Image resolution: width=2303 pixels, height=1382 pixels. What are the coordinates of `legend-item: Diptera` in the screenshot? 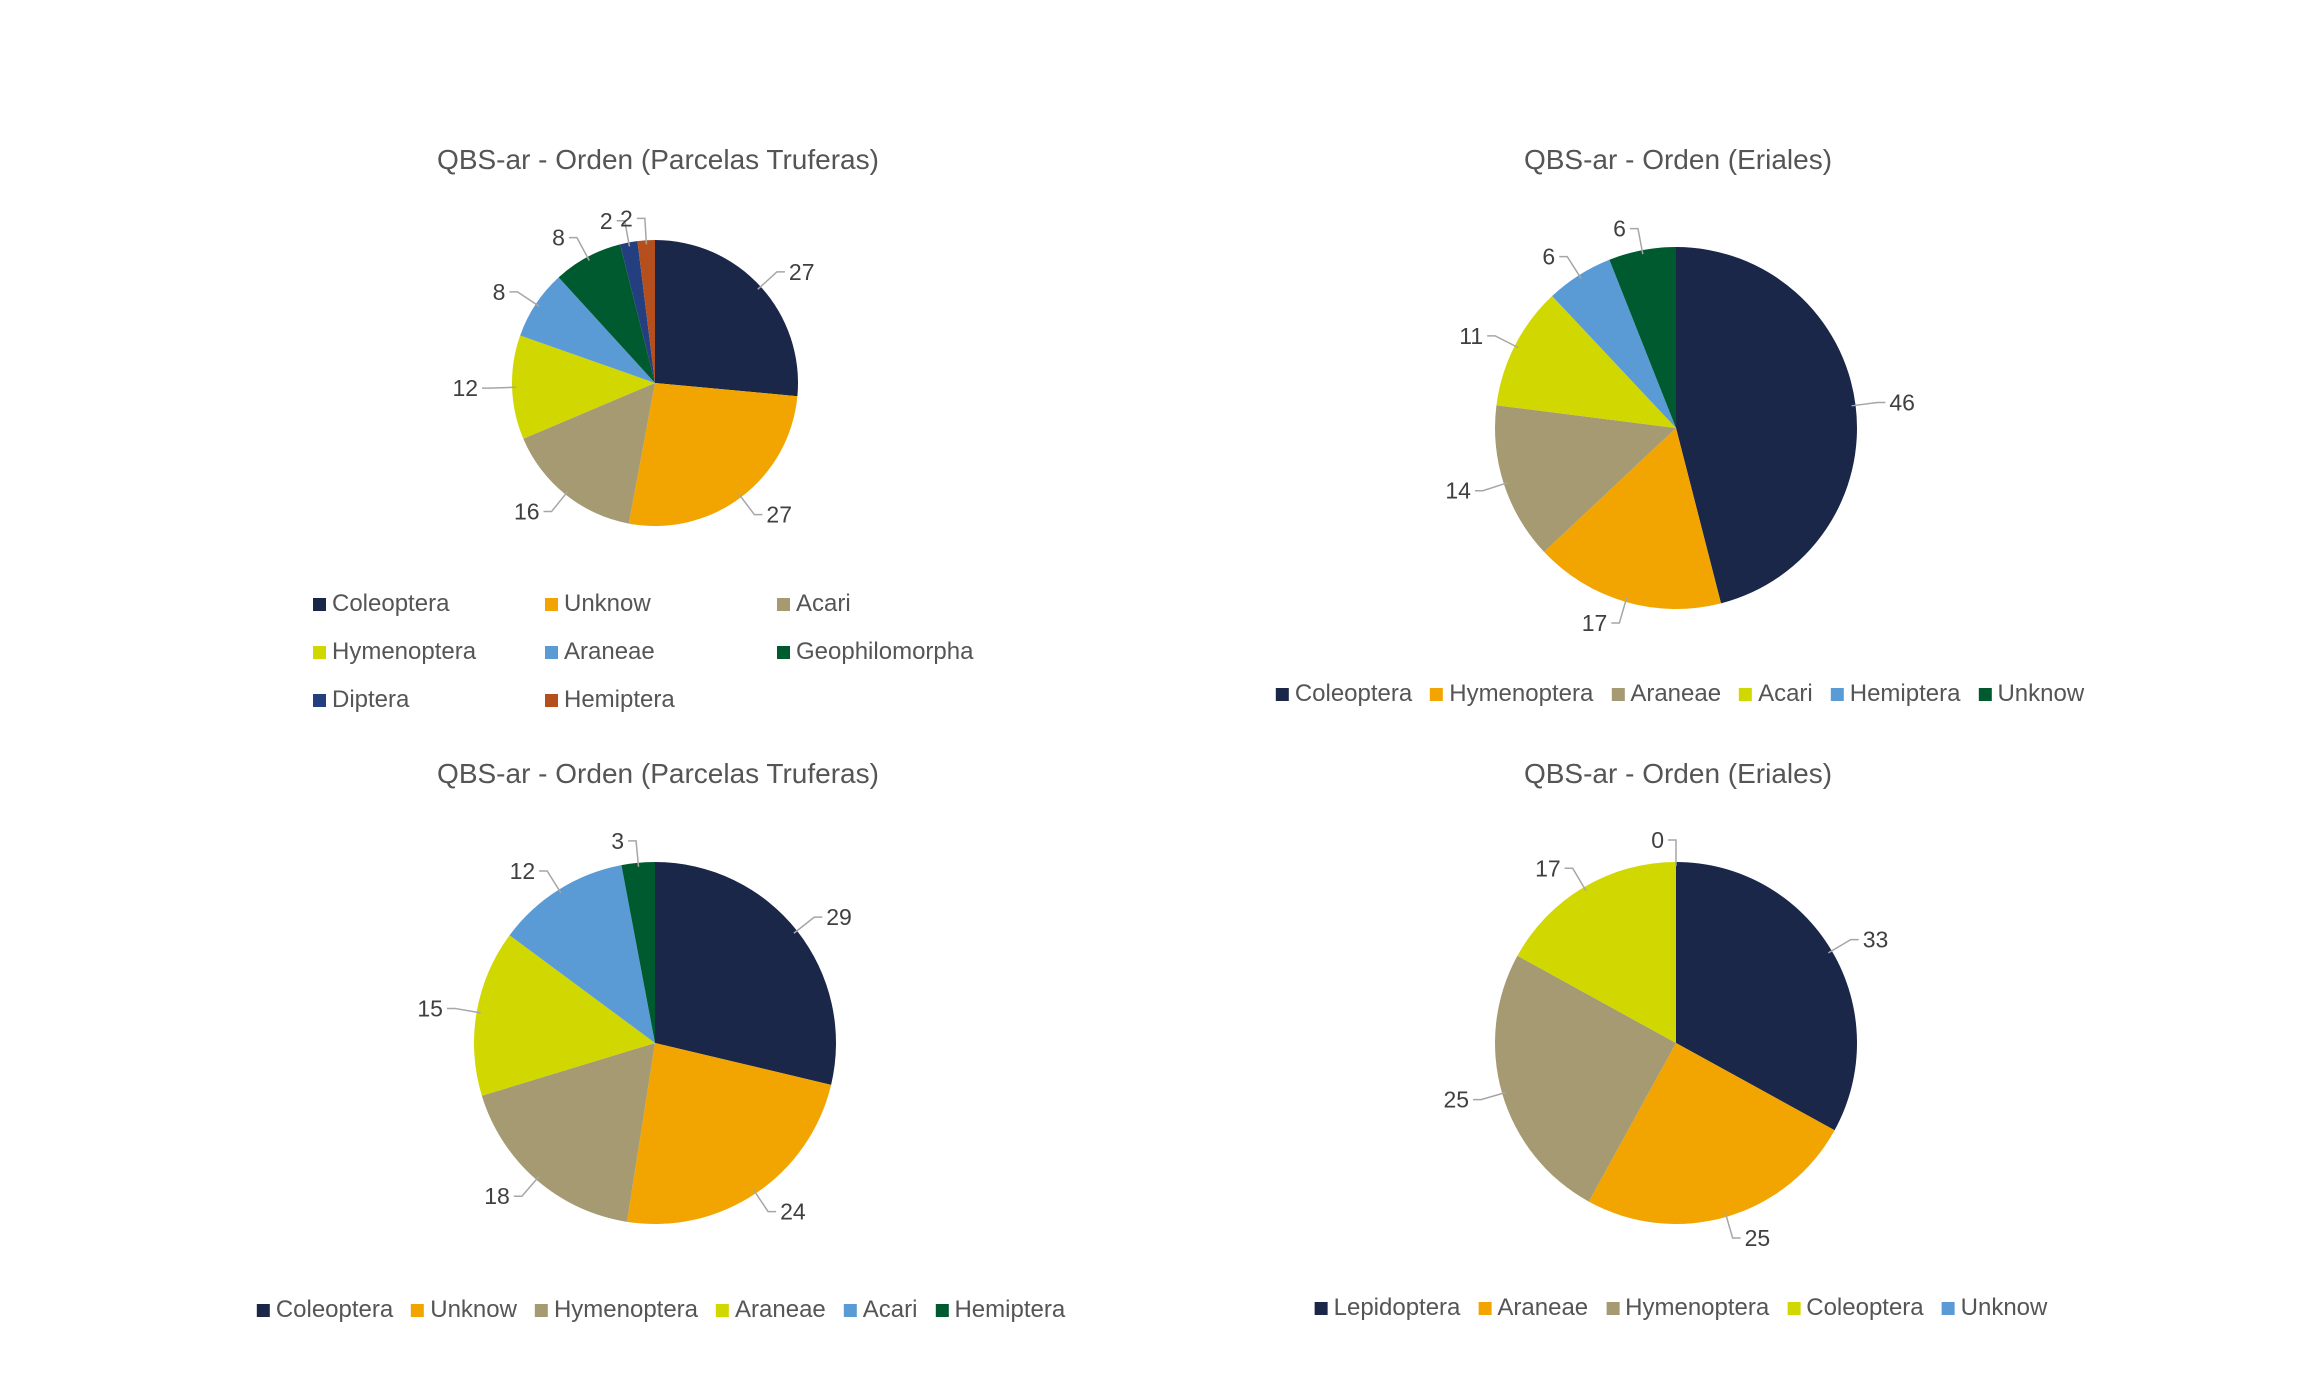 It's located at (429, 700).